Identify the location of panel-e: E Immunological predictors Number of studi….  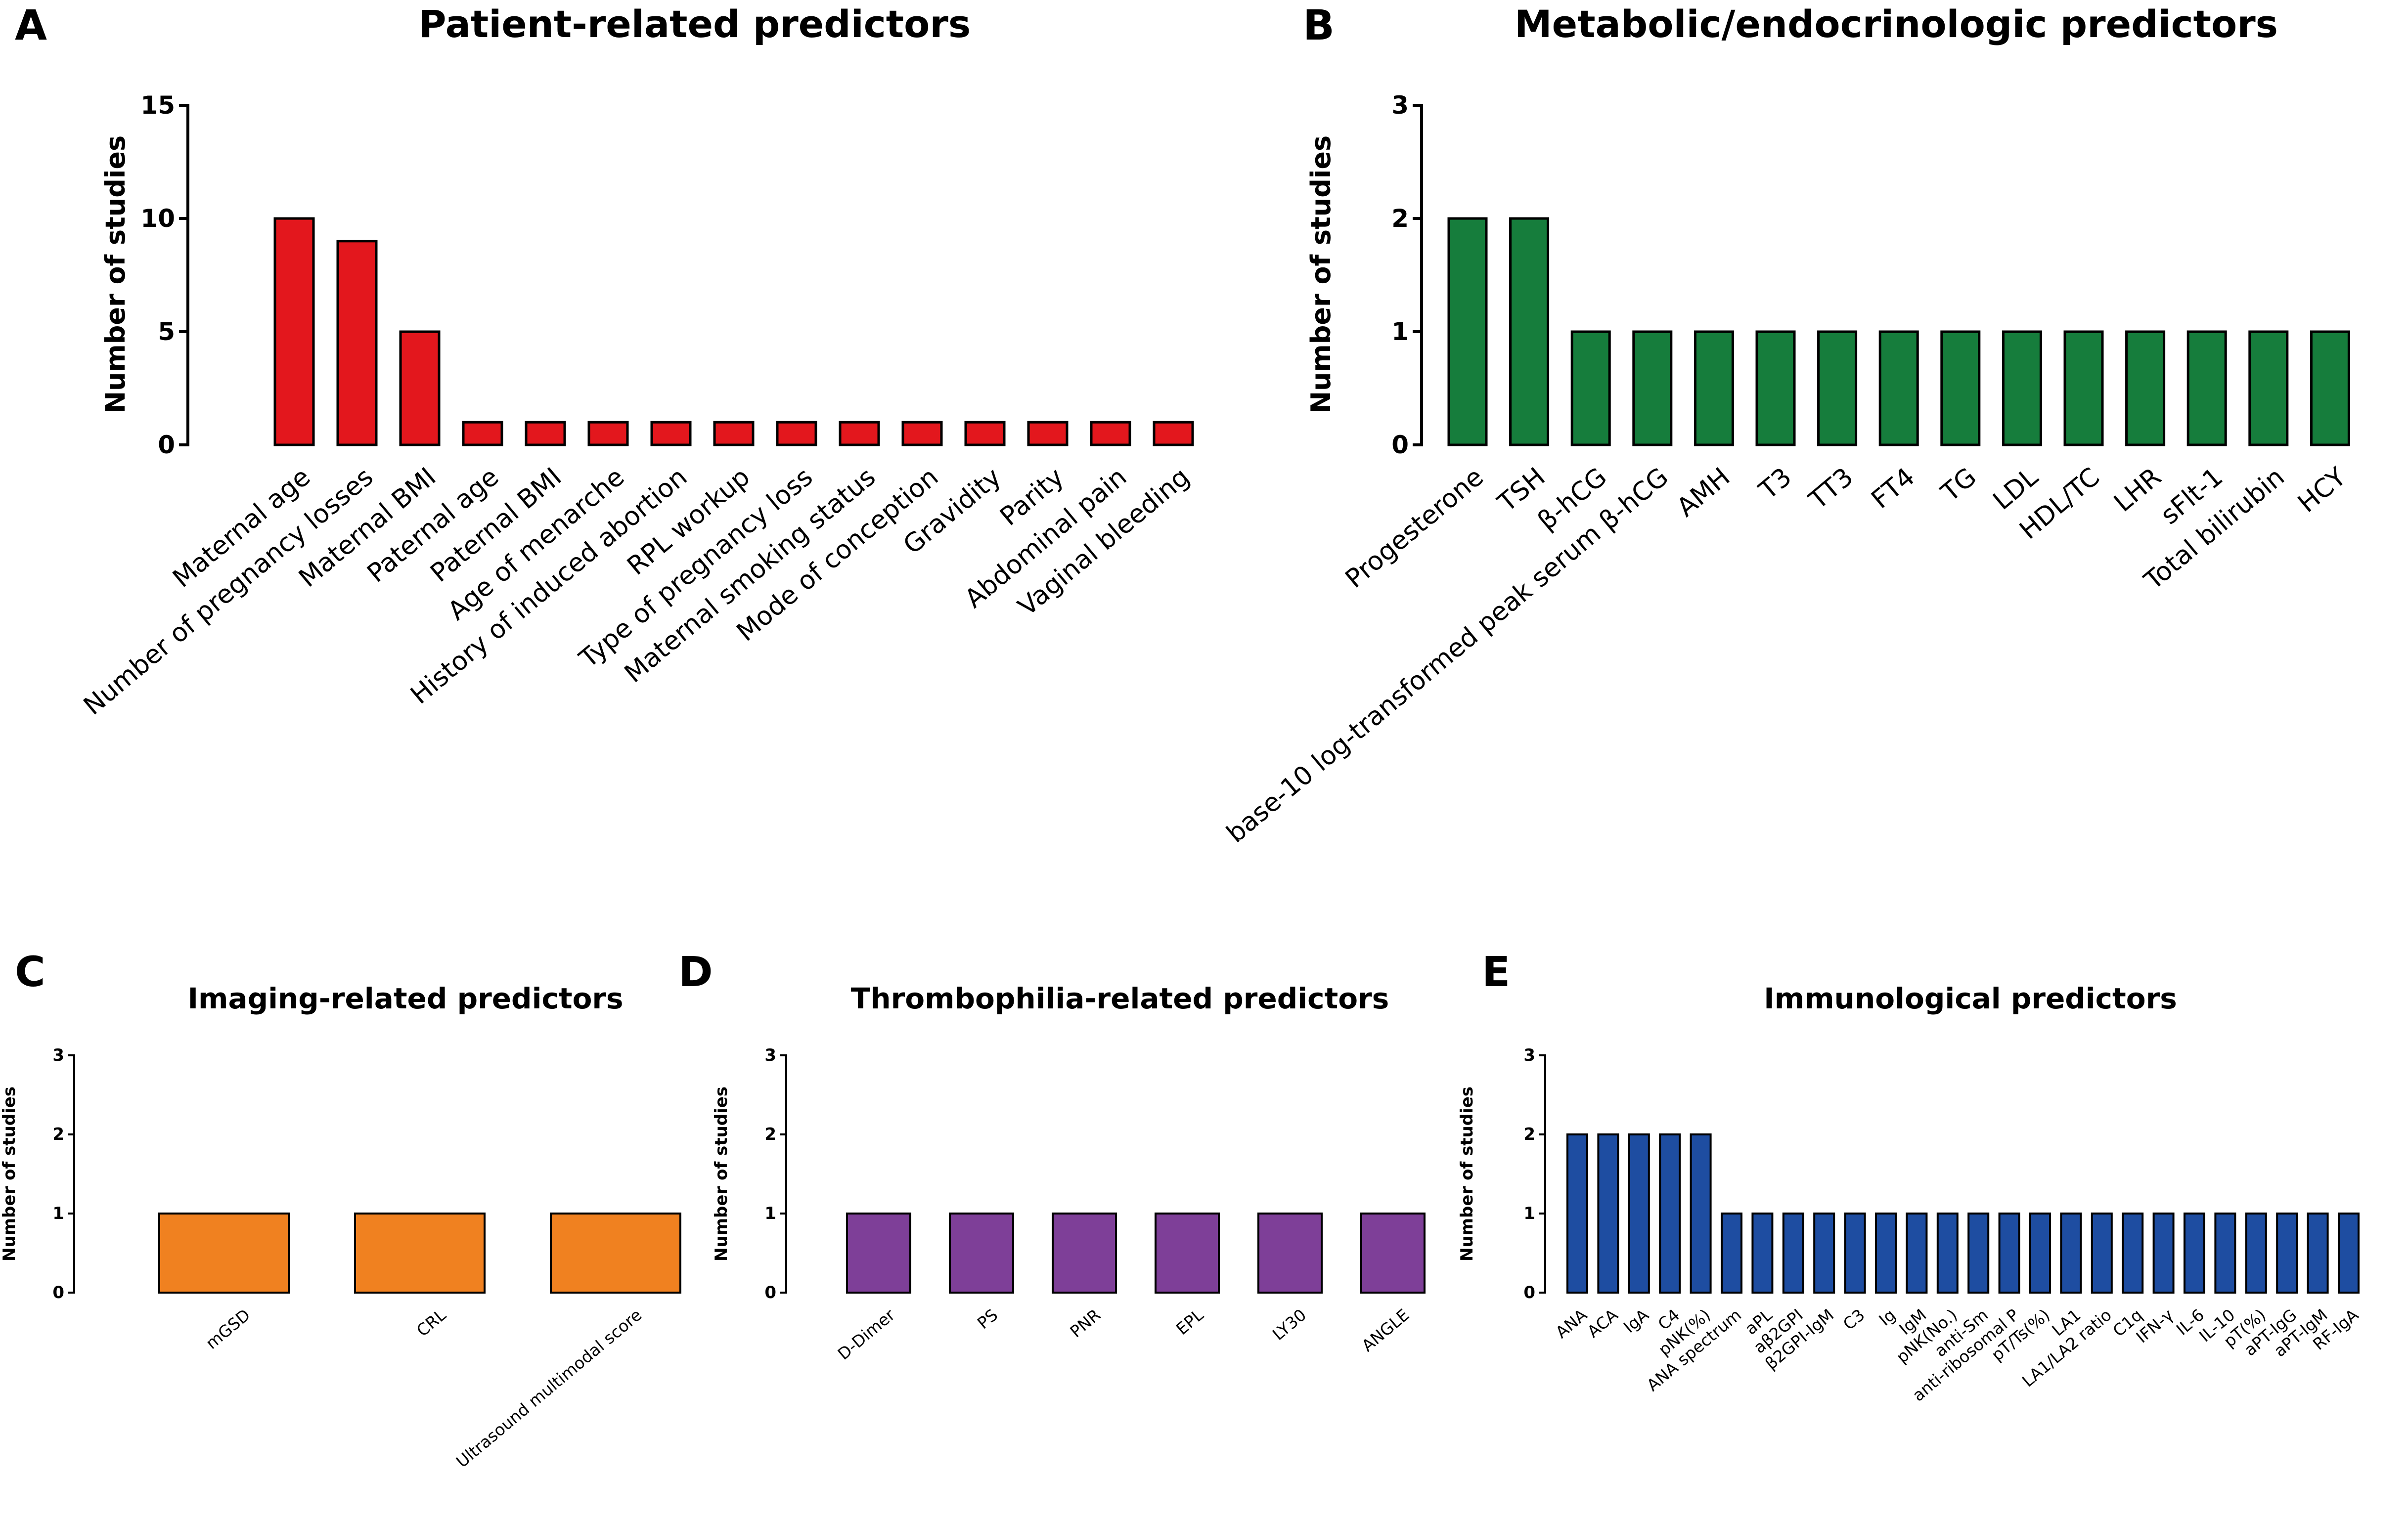
(1909, 1176).